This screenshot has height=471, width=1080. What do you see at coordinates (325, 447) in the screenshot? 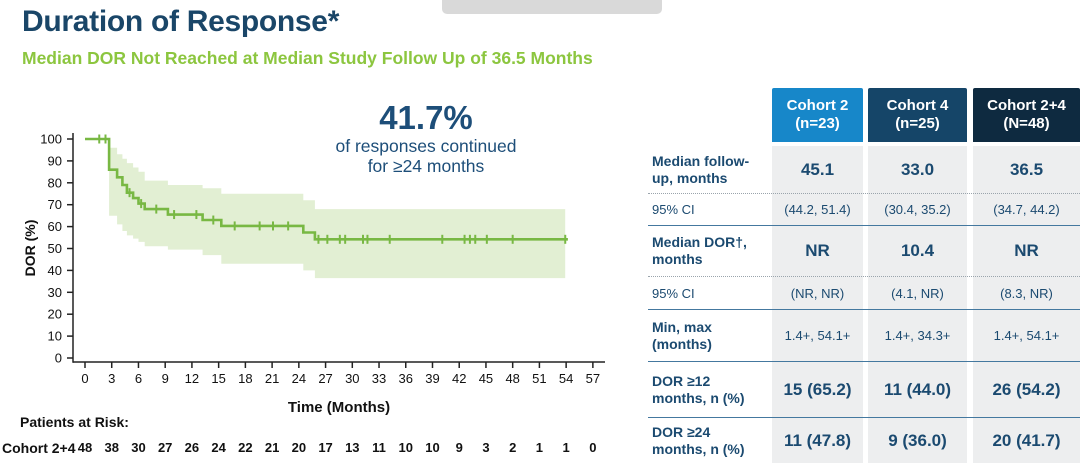
I see `risk-count: 17` at bounding box center [325, 447].